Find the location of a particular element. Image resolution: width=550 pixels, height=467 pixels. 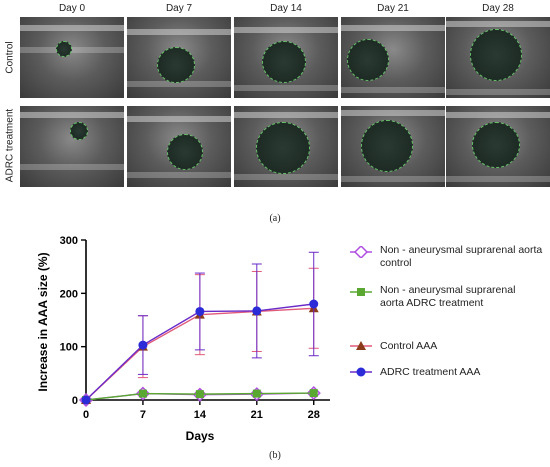

x-tick-label: 14 is located at coordinates (200, 415).